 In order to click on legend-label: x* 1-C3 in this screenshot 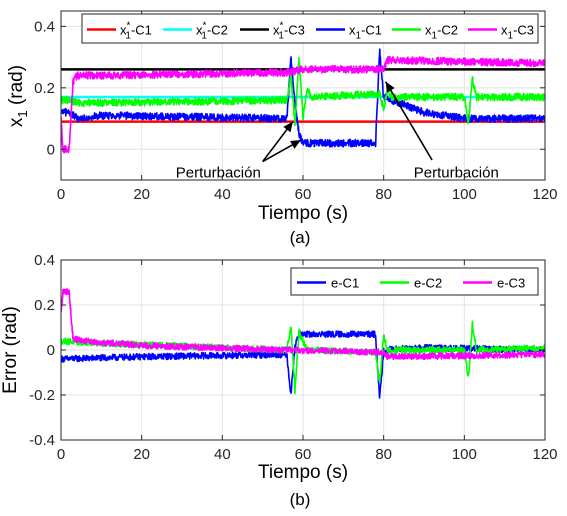, I will do `click(289, 31)`.